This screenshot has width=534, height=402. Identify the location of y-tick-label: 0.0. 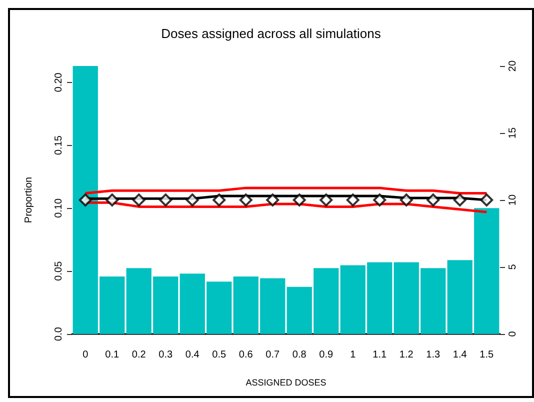
(59, 333).